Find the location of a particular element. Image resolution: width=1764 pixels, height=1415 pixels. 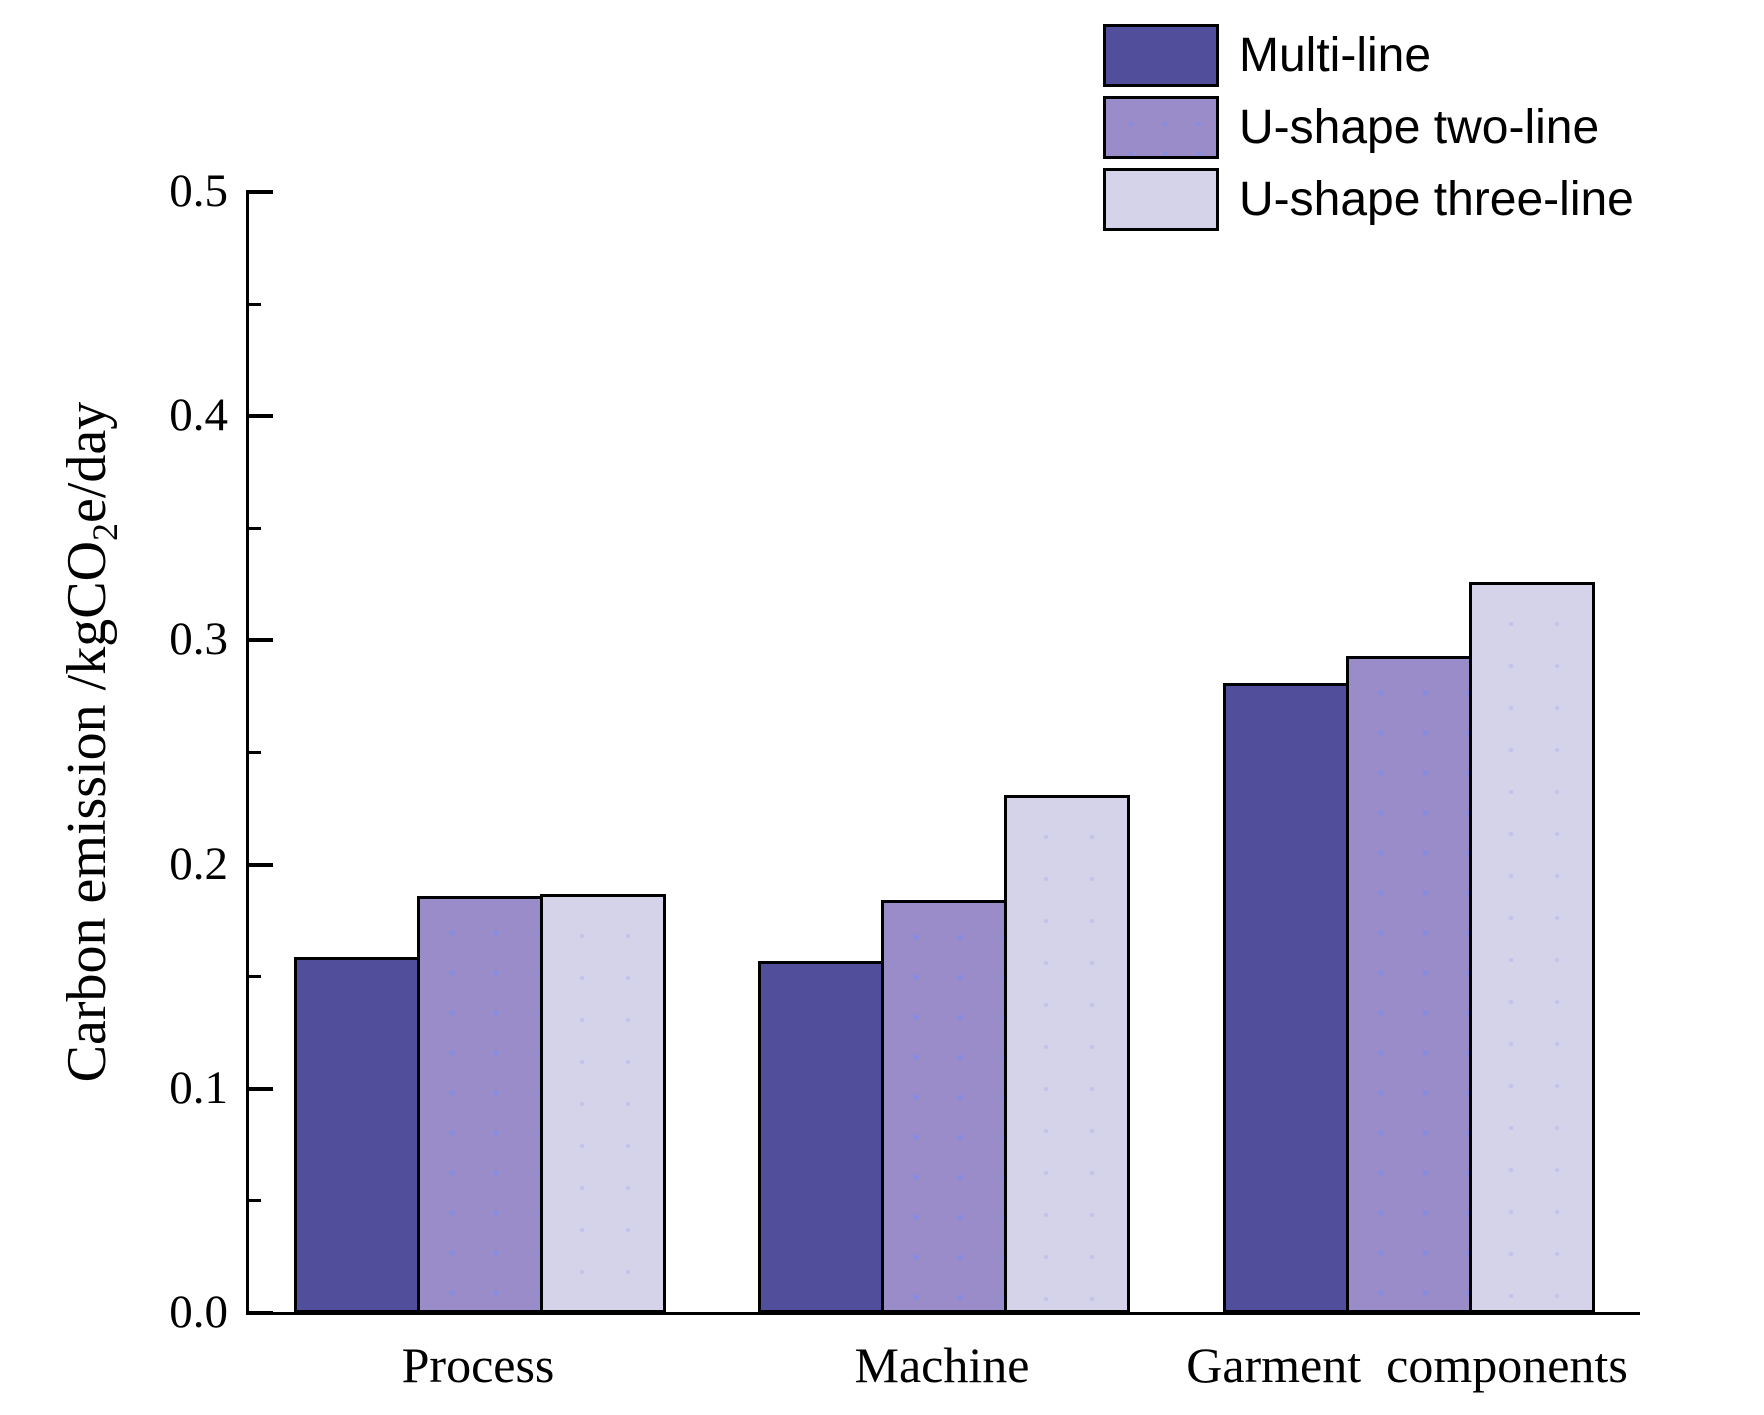

x-category-label: Process is located at coordinates (478, 1365).